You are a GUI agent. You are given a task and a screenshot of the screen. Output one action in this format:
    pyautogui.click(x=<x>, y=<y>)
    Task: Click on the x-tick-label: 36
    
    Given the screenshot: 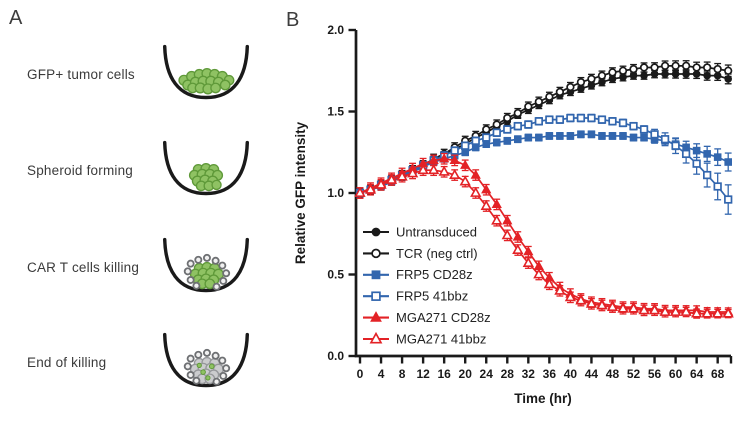 What is the action you would take?
    pyautogui.click(x=550, y=374)
    